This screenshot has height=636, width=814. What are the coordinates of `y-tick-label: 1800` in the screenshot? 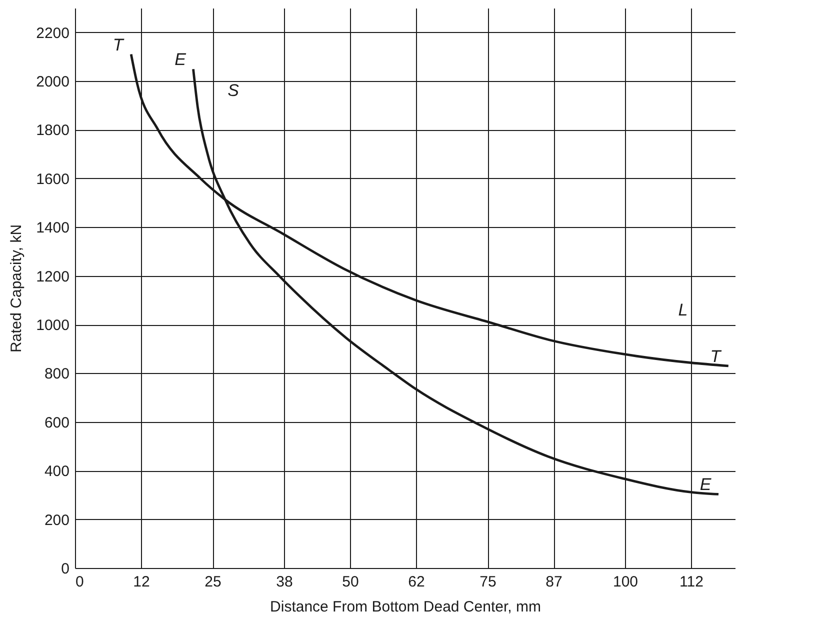 It's located at (53, 131).